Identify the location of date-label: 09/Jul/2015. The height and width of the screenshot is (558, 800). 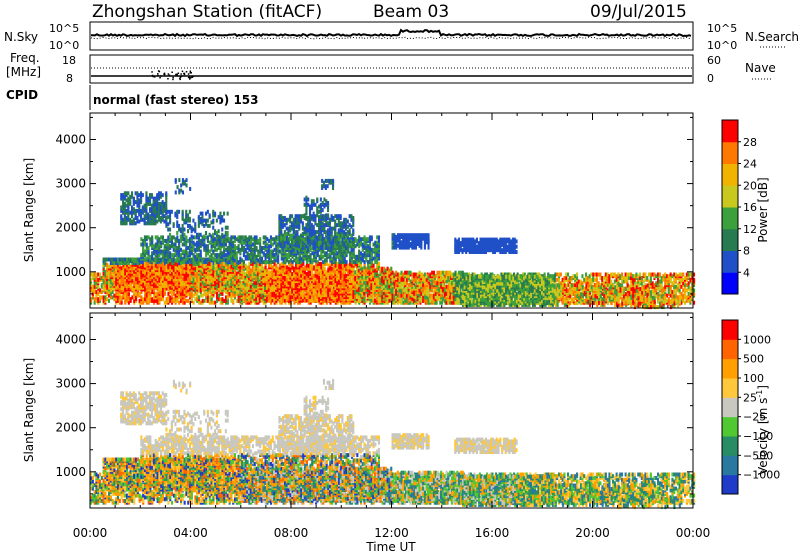
(638, 12).